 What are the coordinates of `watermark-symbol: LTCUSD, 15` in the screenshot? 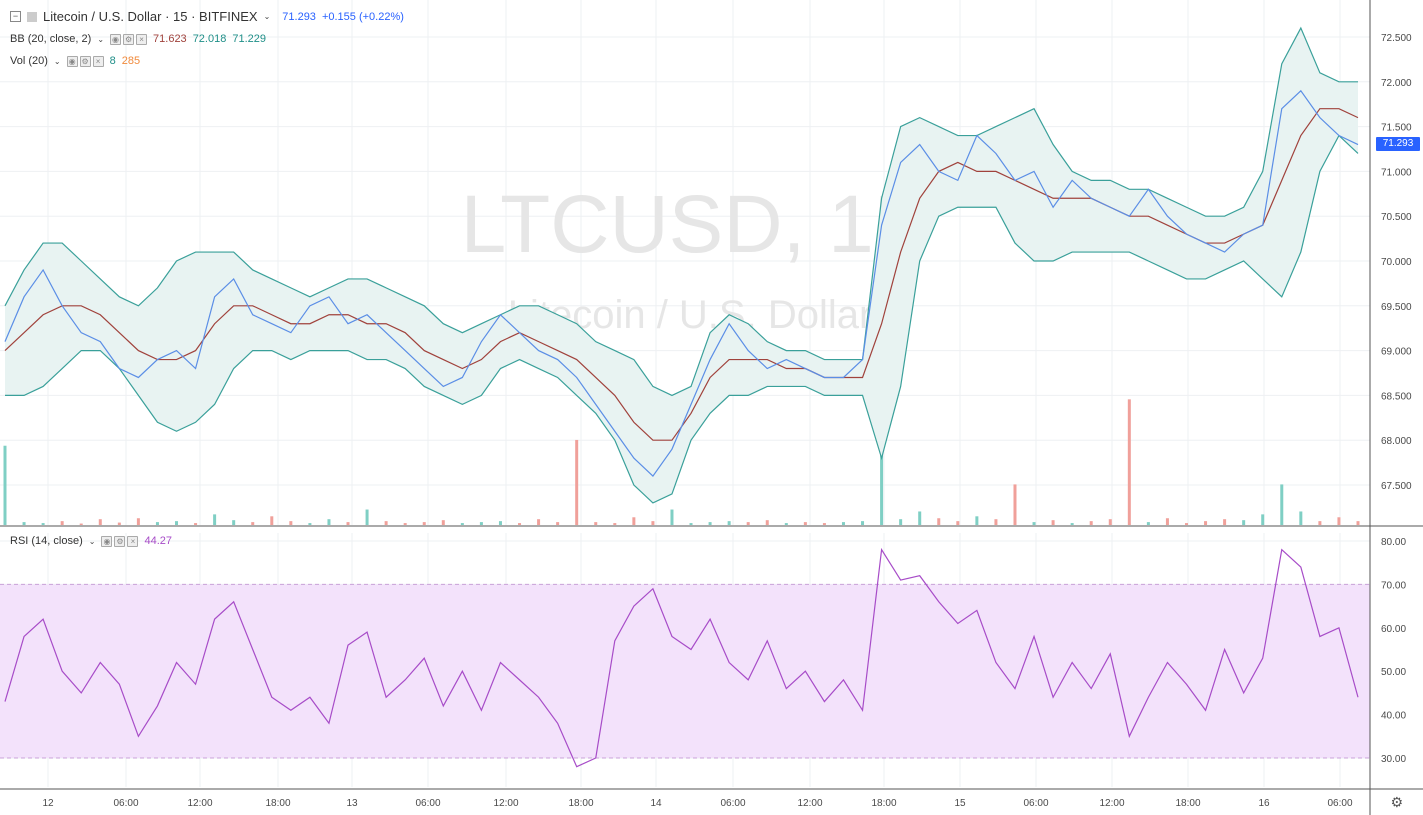 It's located at (690, 224).